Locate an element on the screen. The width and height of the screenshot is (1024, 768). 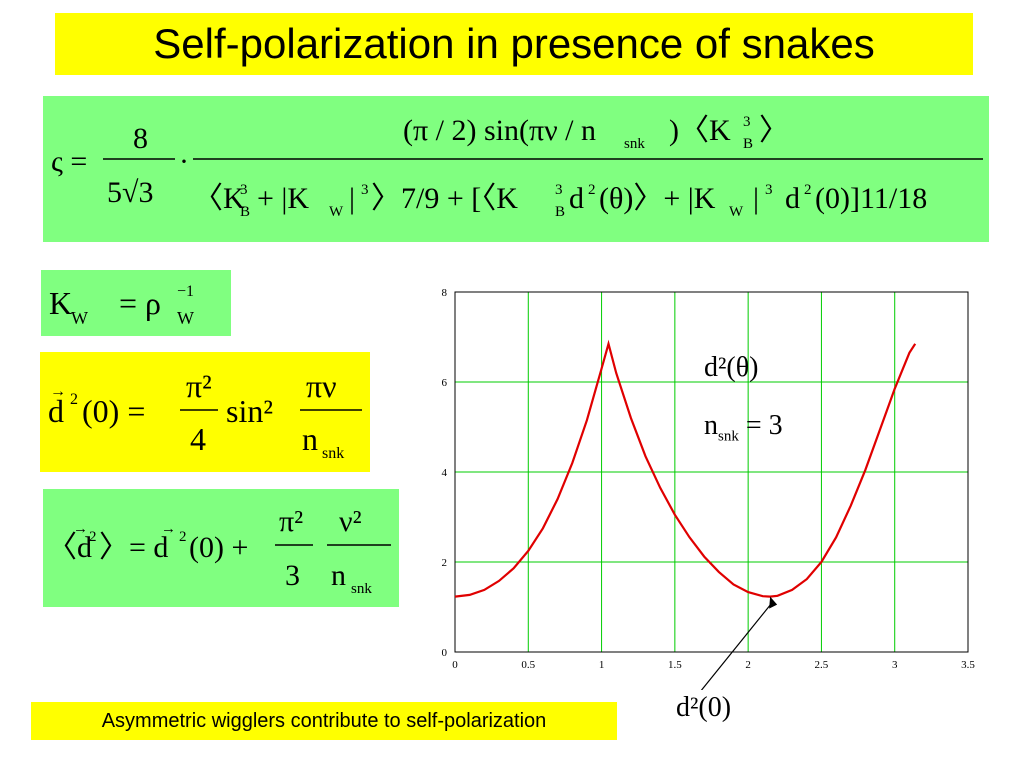
param-label-sub: snk is located at coordinates (728, 436).